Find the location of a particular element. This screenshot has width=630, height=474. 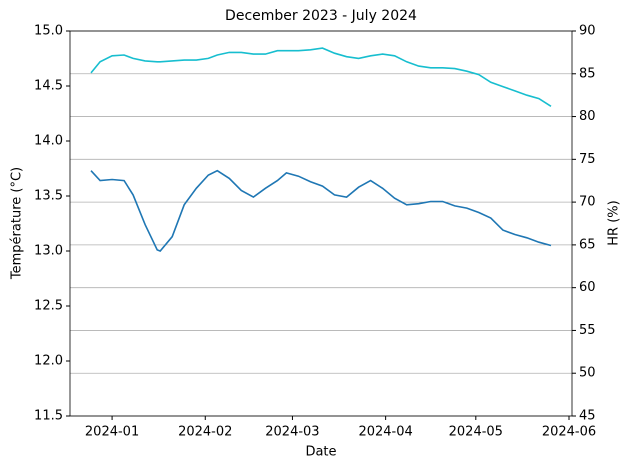

y2-tick-label: 55 is located at coordinates (587, 330).